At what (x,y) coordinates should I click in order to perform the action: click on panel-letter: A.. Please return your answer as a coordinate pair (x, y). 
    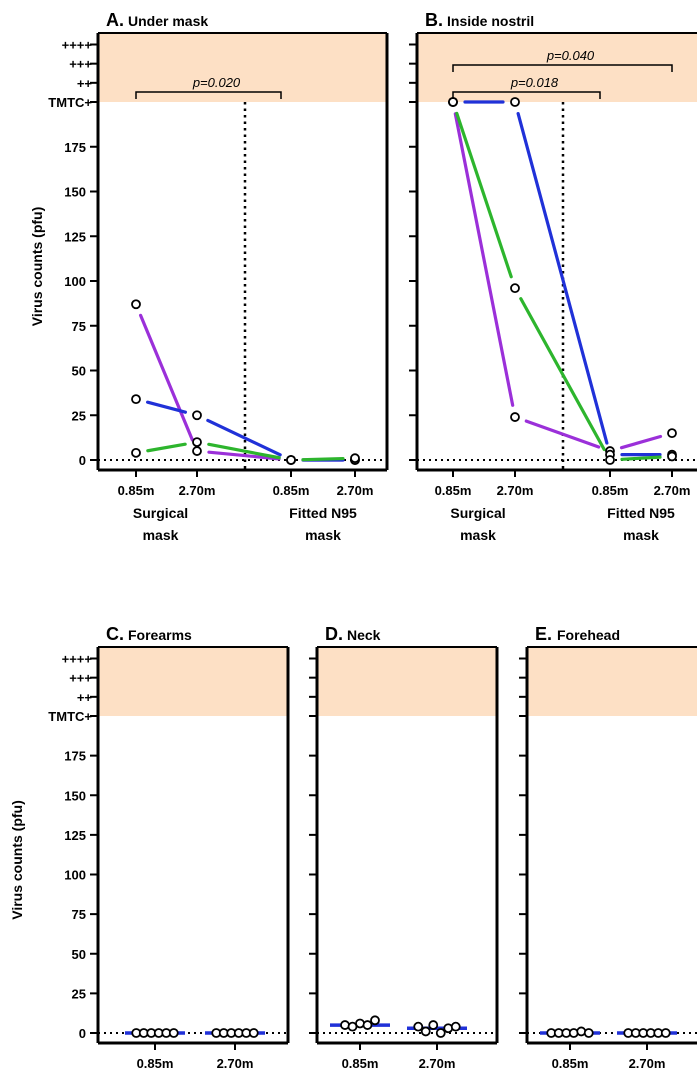
    Looking at the image, I should click on (115, 20).